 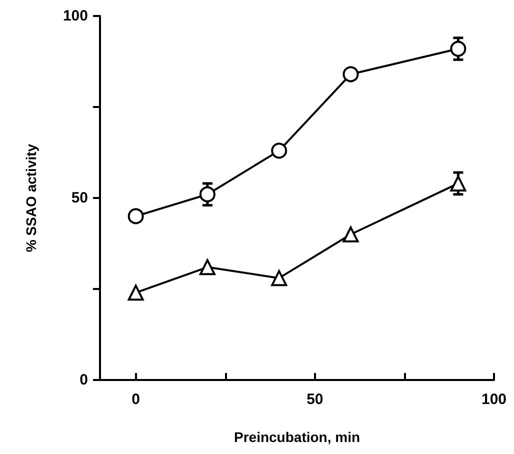 What do you see at coordinates (136, 399) in the screenshot?
I see `x-tick-label: 0` at bounding box center [136, 399].